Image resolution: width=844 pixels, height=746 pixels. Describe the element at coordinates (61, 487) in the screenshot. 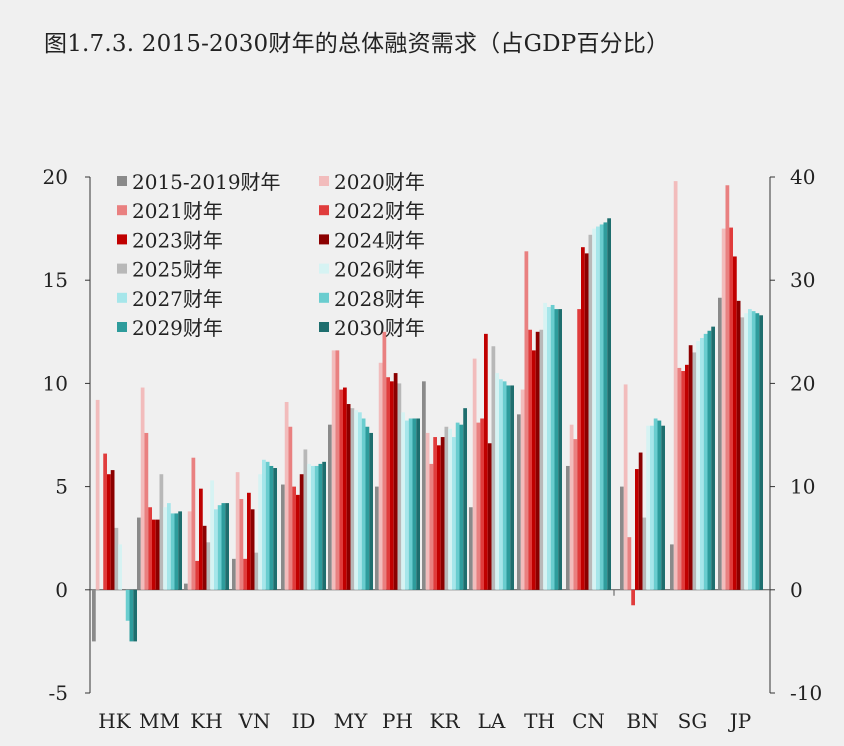

I see `left-axis-tick-label: 5` at that location.